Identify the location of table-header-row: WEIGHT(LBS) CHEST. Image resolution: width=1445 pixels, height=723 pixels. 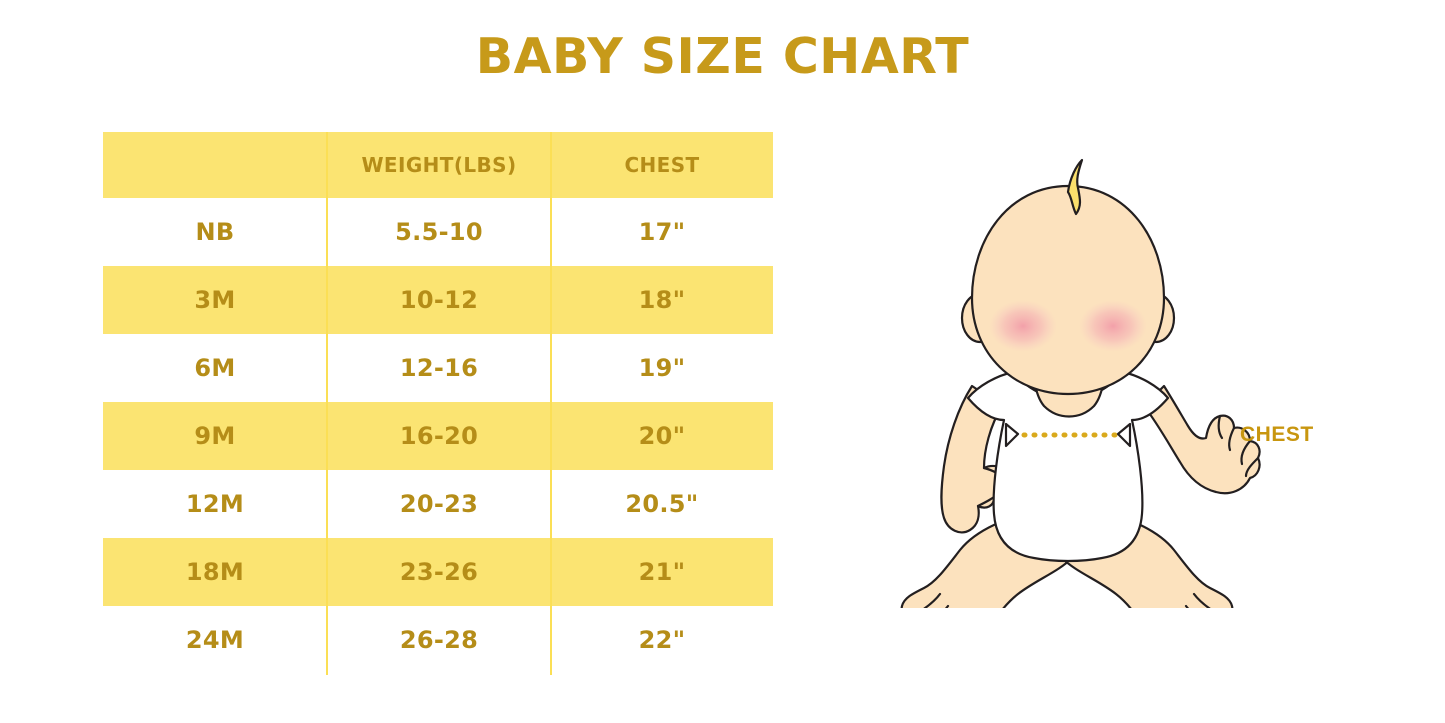
(438, 165).